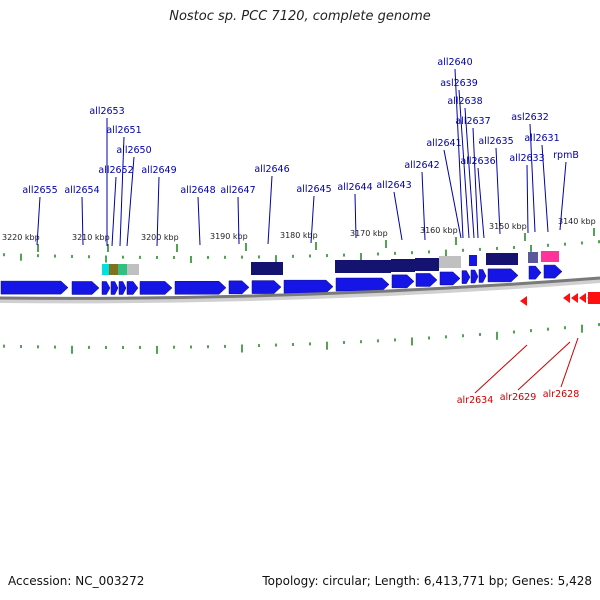 The image size is (600, 600). Describe the element at coordinates (560, 299) in the screenshot. I see `reverse-gene-track` at that location.